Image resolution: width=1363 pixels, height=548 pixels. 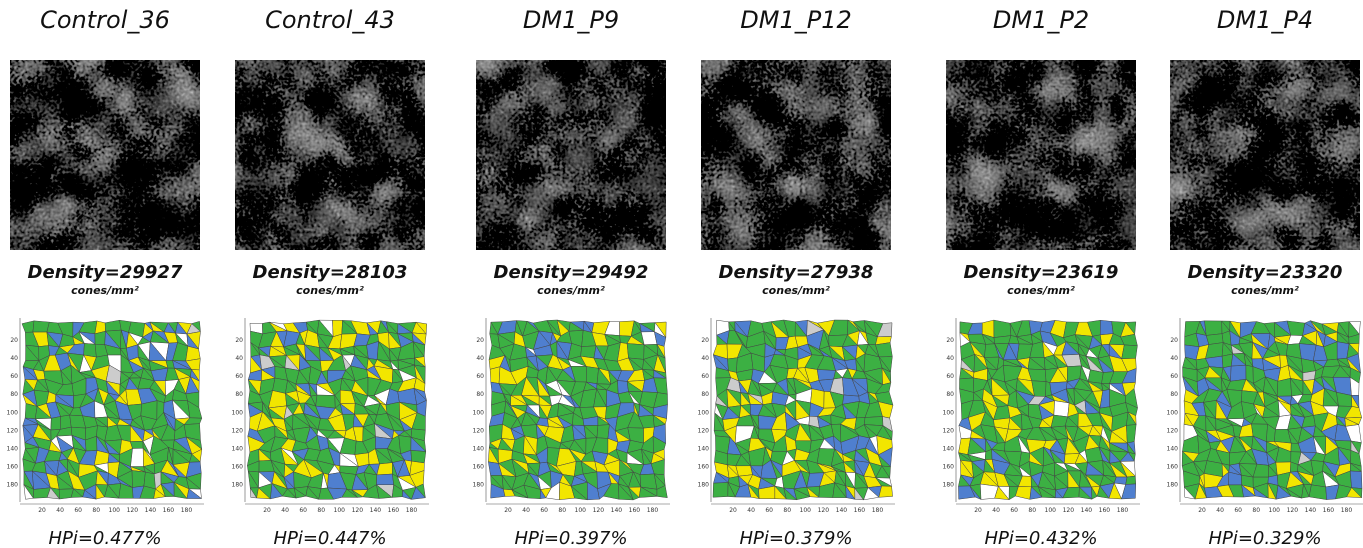 What do you see at coordinates (860, 510) in the screenshot?
I see `x-tick-label: 160` at bounding box center [860, 510].